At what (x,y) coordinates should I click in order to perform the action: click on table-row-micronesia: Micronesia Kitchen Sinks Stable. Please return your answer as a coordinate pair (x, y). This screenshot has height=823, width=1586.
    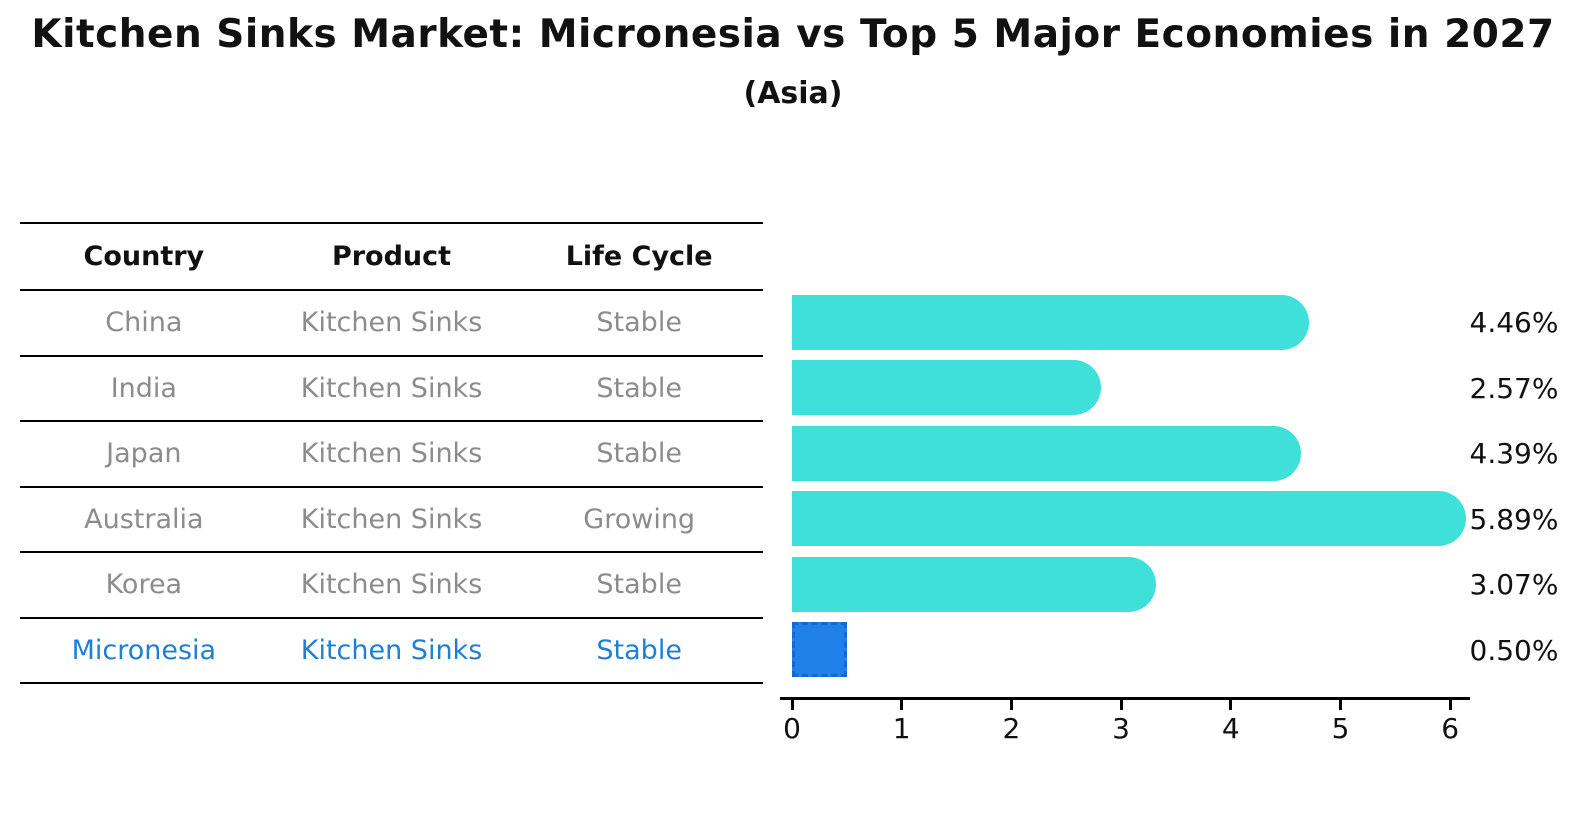
    Looking at the image, I should click on (391, 651).